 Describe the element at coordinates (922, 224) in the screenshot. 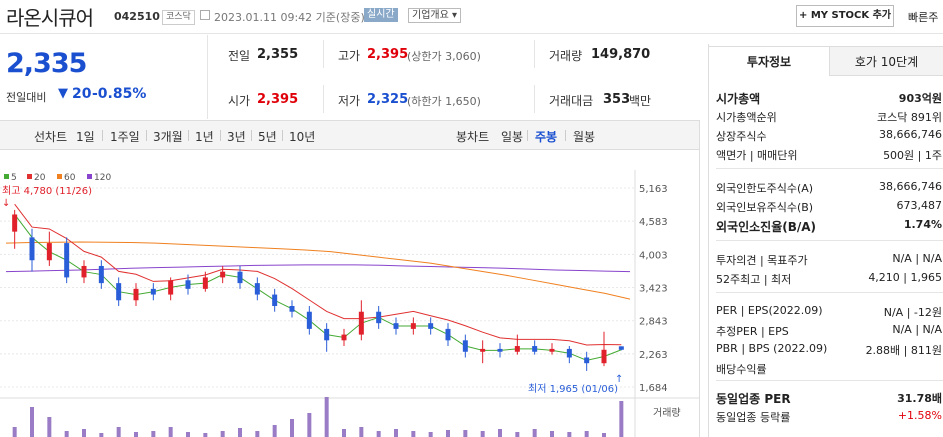

I see `info-value: 1.74%` at that location.